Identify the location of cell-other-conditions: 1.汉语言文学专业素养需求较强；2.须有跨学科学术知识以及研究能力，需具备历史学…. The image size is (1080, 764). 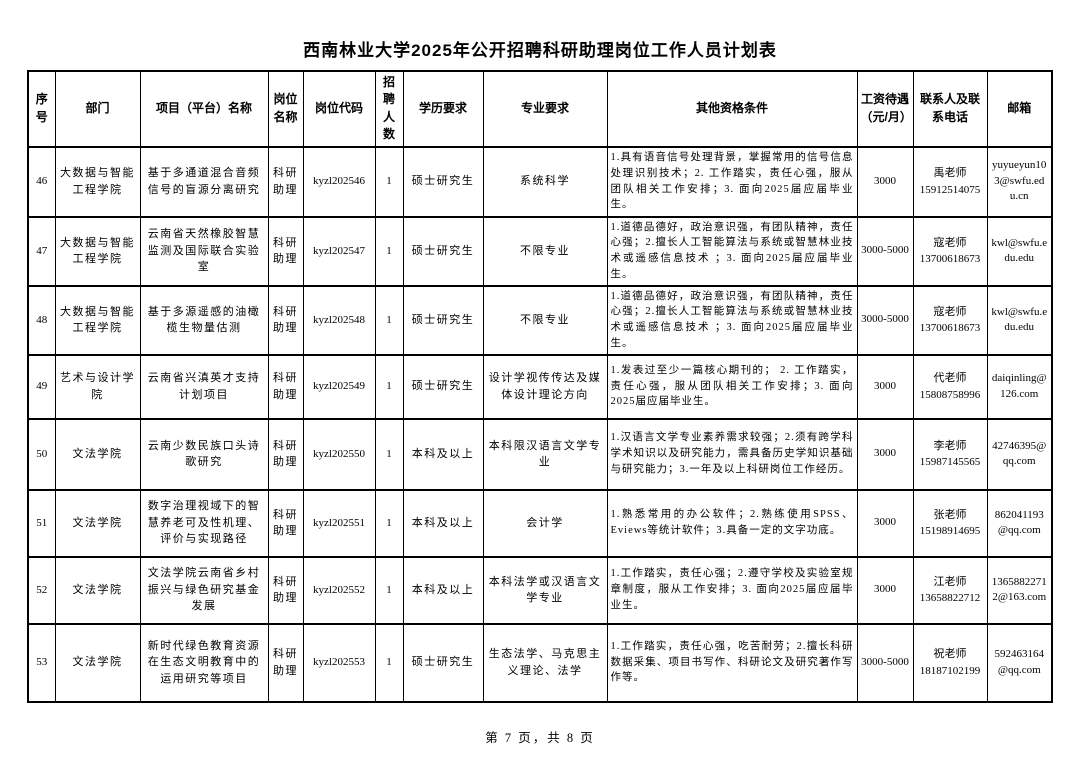
(732, 454).